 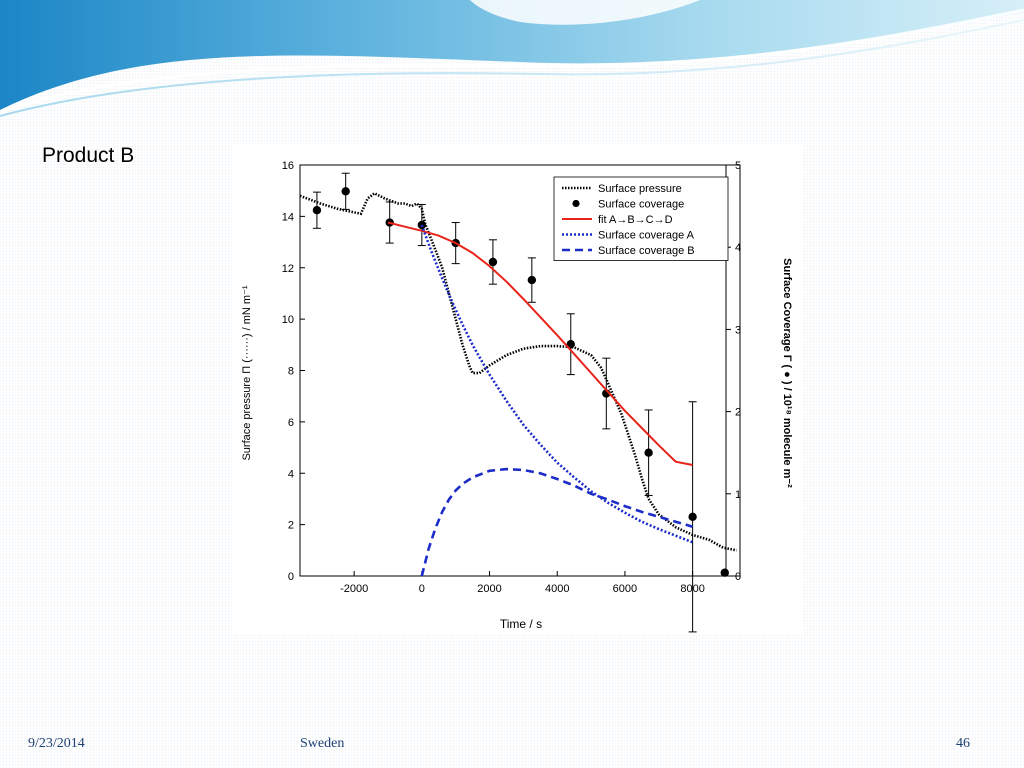 What do you see at coordinates (625, 589) in the screenshot?
I see `x-tick-label: 6000` at bounding box center [625, 589].